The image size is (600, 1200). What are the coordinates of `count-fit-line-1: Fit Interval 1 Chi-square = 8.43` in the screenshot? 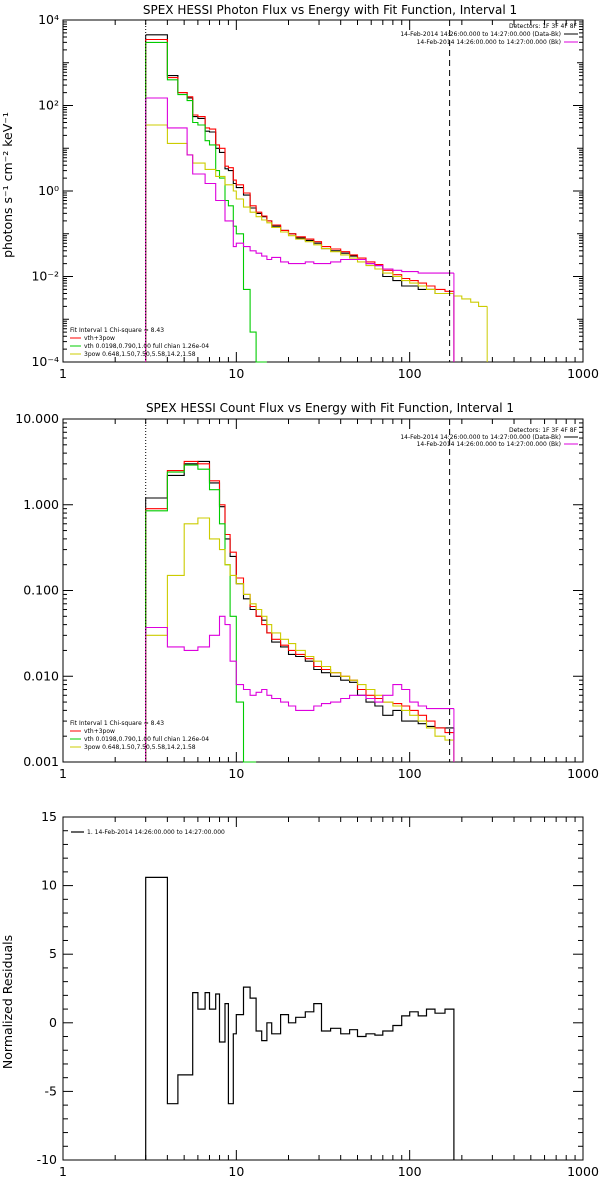 It's located at (117, 723).